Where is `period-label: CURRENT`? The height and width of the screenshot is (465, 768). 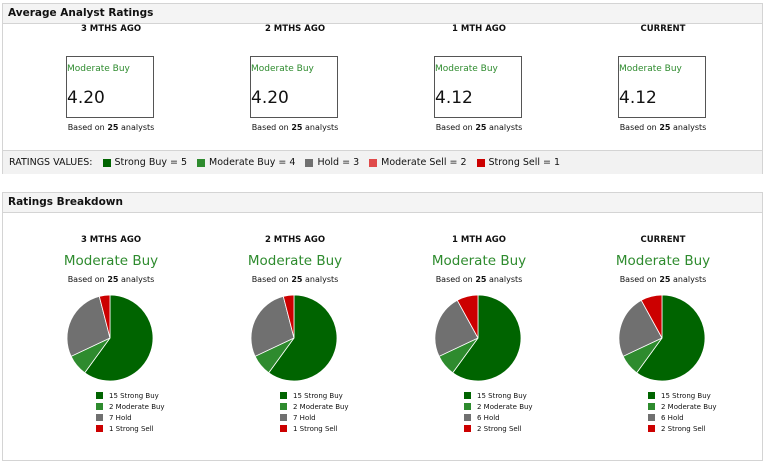
period-label: CURRENT is located at coordinates (663, 29).